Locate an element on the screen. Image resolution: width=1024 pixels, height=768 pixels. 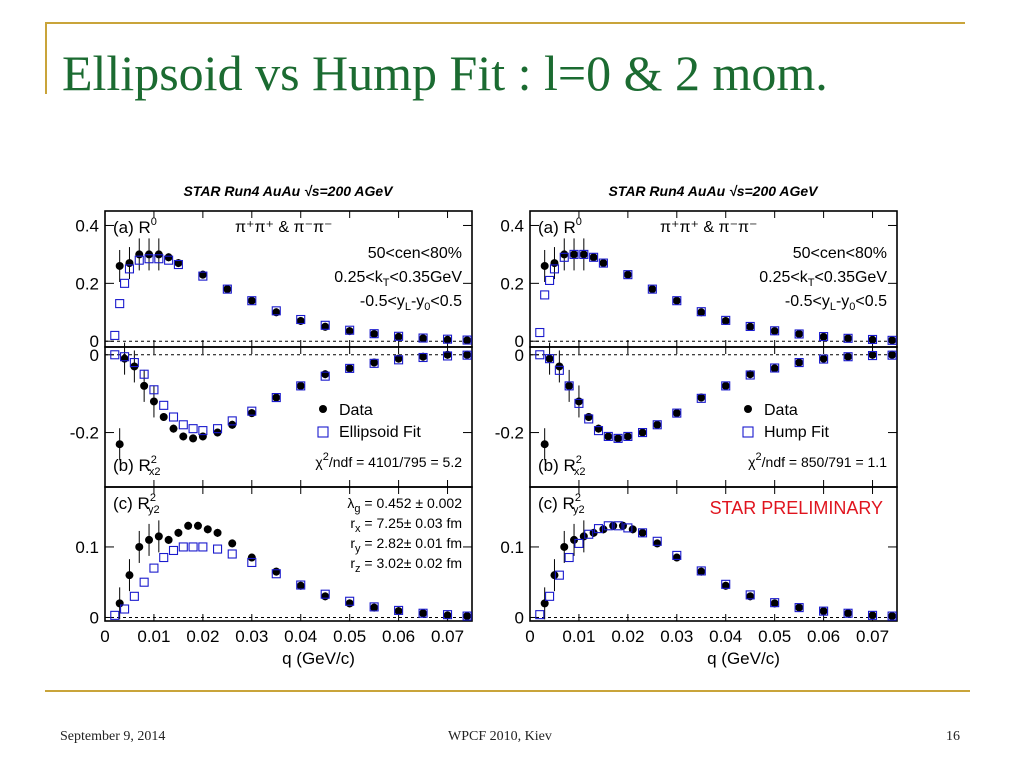
y-tick-label: 0 is located at coordinates (94, 355).